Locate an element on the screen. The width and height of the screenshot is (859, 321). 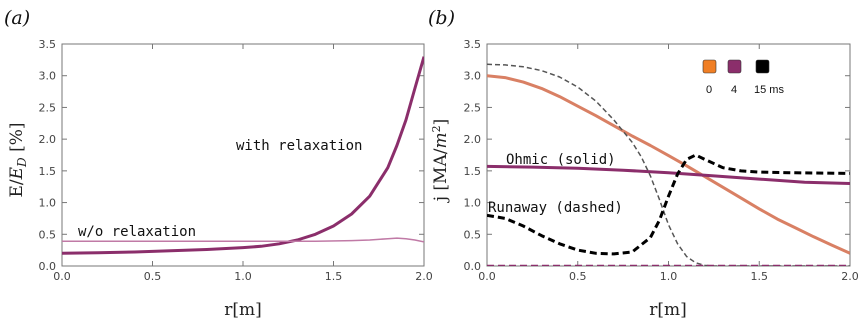
annotation-1: w/o relaxation is located at coordinates (137, 232).